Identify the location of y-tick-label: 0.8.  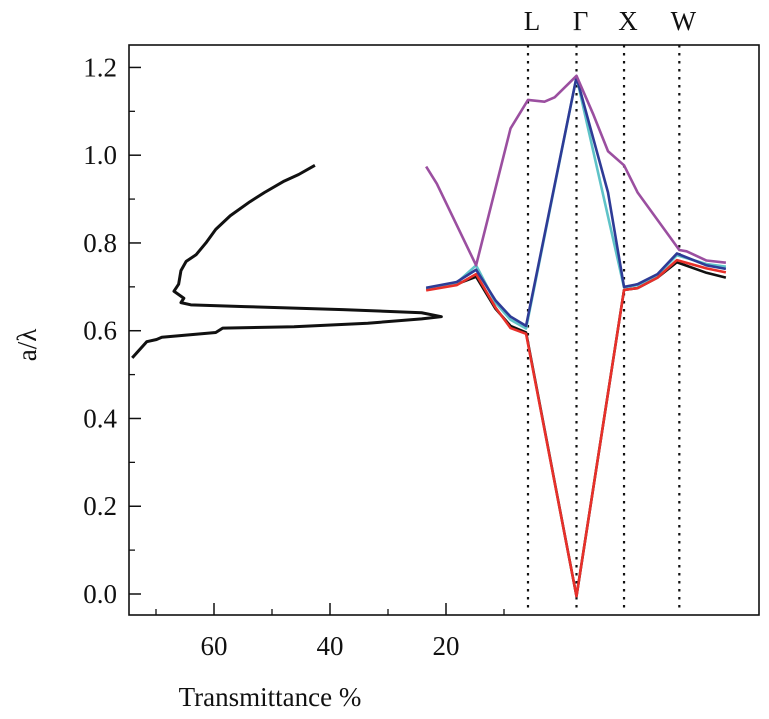
(100, 243).